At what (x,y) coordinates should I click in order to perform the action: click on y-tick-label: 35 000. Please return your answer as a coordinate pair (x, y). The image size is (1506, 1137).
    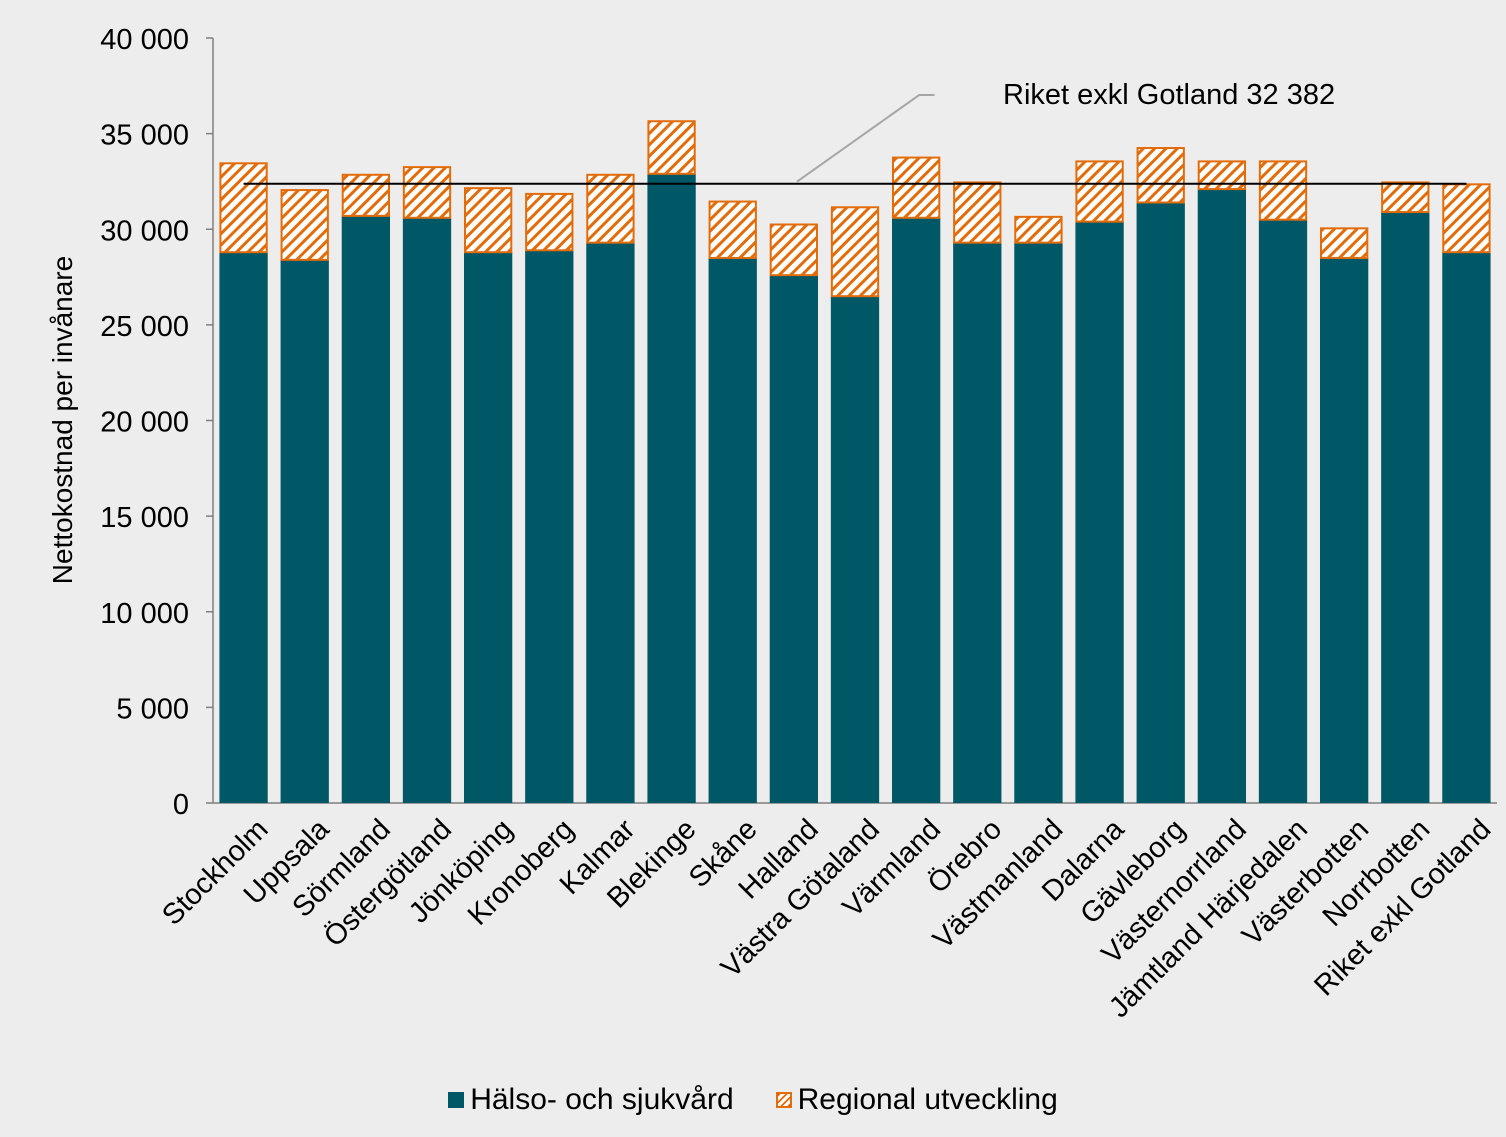
    Looking at the image, I should click on (144, 136).